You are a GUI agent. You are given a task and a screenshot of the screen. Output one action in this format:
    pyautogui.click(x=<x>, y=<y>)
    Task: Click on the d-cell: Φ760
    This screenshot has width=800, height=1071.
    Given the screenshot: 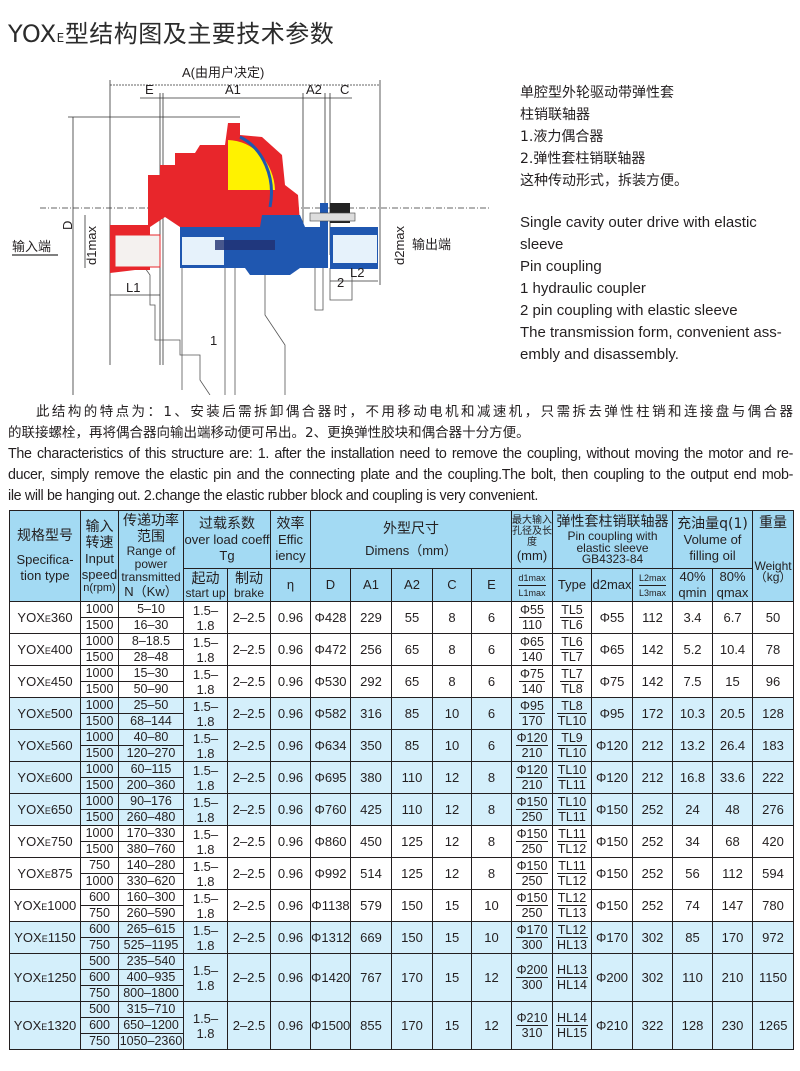 What is the action you would take?
    pyautogui.click(x=330, y=809)
    